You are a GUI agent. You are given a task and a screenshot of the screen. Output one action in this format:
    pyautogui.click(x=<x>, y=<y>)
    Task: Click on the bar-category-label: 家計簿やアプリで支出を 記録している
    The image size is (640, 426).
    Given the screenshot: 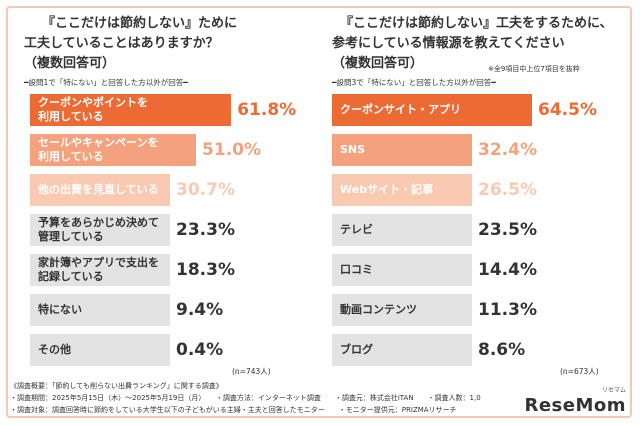 What is the action you would take?
    pyautogui.click(x=98, y=269)
    